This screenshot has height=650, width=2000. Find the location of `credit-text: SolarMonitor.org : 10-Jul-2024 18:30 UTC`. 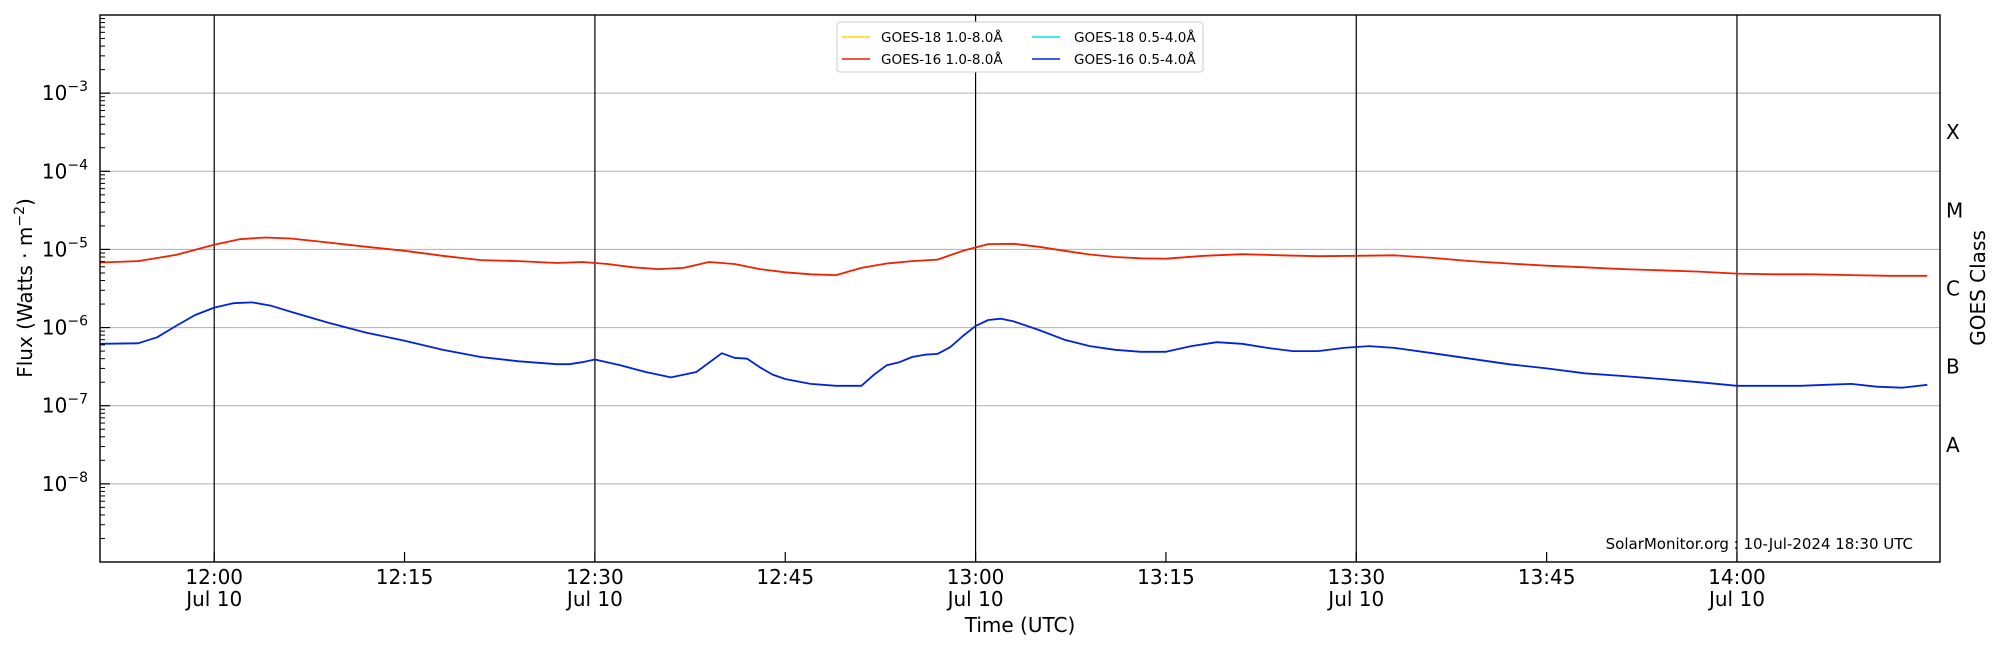

credit-text: SolarMonitor.org : 10-Jul-2024 18:30 UTC is located at coordinates (1759, 544).